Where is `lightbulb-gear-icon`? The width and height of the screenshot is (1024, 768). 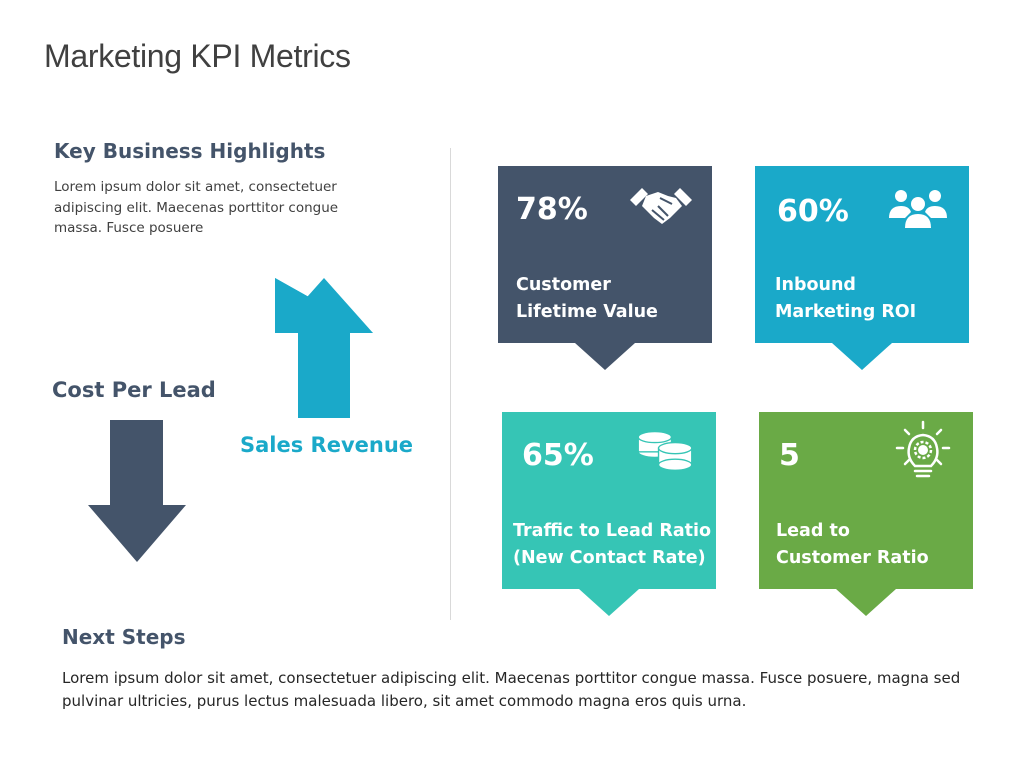
lightbulb-gear-icon is located at coordinates (923, 449).